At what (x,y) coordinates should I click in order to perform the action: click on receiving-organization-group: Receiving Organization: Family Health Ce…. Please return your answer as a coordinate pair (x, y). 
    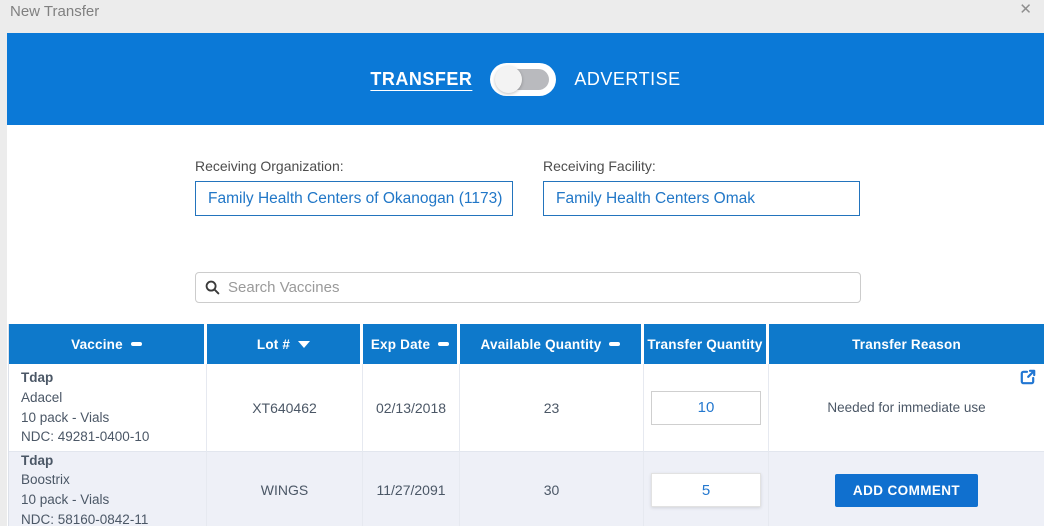
    Looking at the image, I should click on (354, 187).